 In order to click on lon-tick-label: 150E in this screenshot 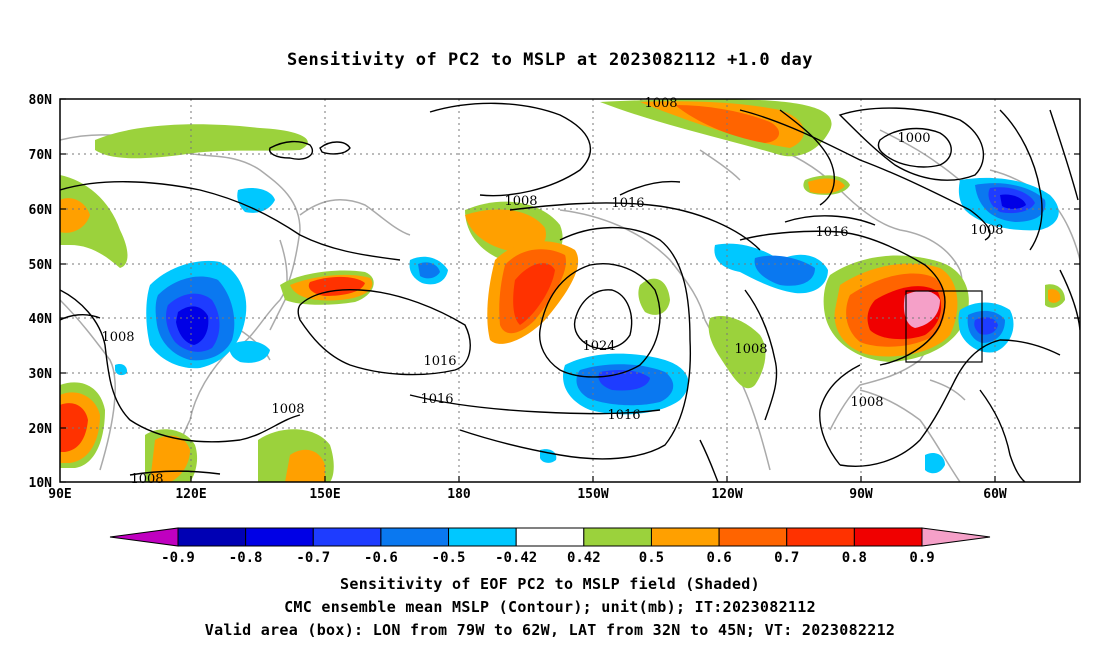, I will do `click(324, 494)`.